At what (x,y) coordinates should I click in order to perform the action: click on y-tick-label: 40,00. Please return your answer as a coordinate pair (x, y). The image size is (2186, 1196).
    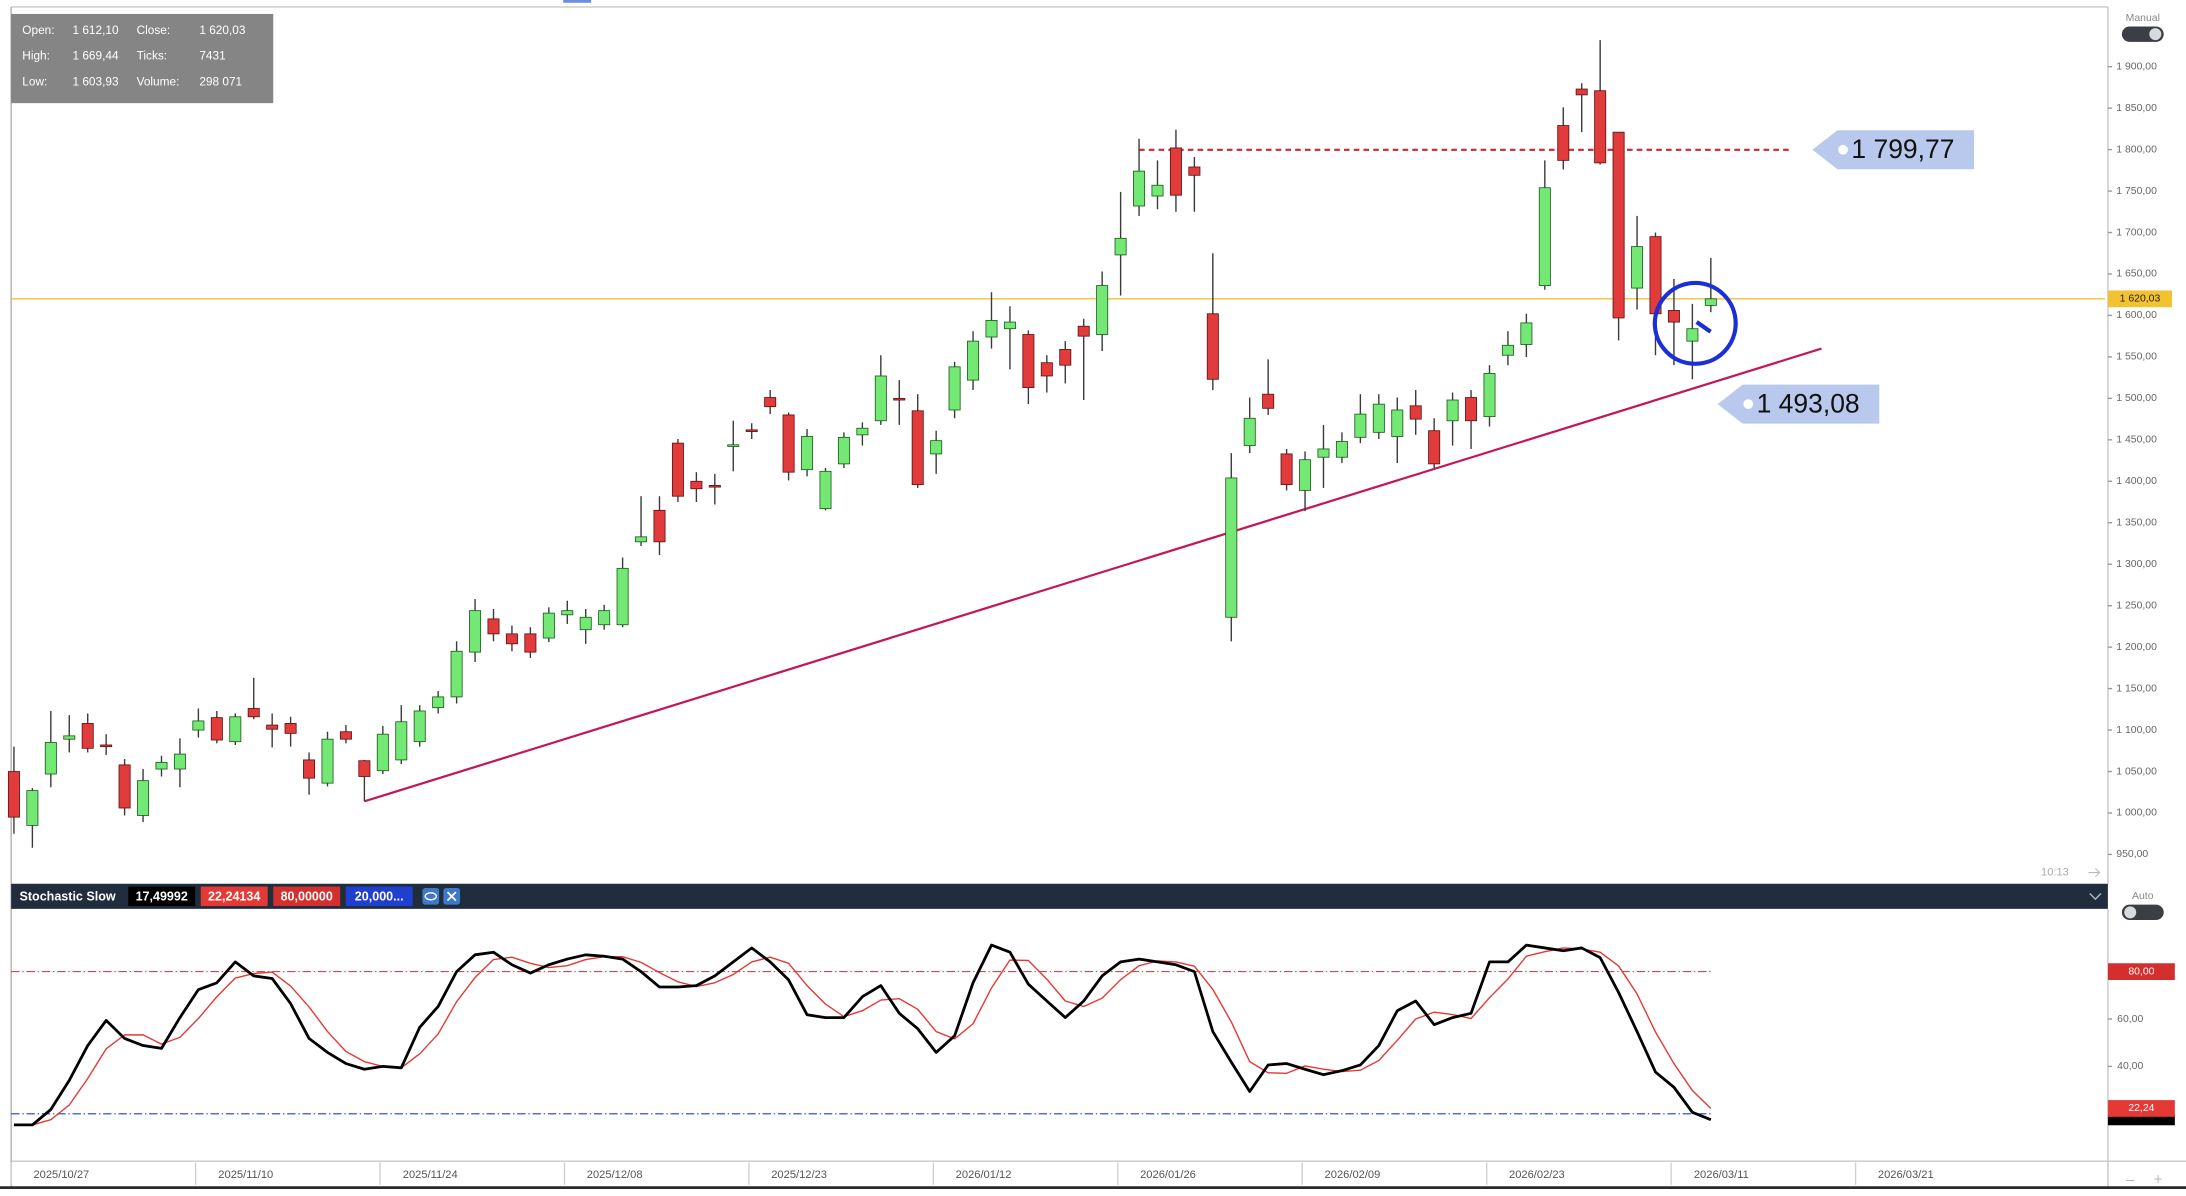
    Looking at the image, I should click on (2130, 1066).